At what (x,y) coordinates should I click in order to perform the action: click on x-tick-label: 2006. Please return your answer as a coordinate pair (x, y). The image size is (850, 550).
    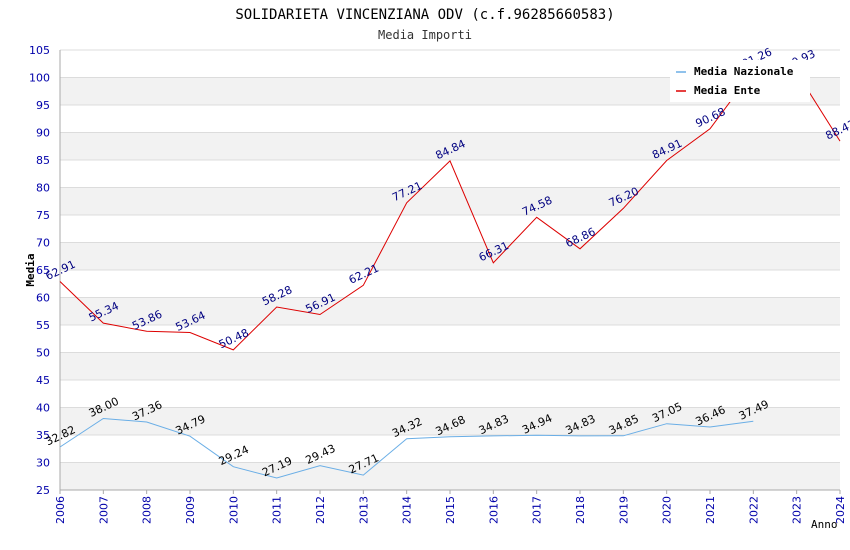
    Looking at the image, I should click on (60, 510).